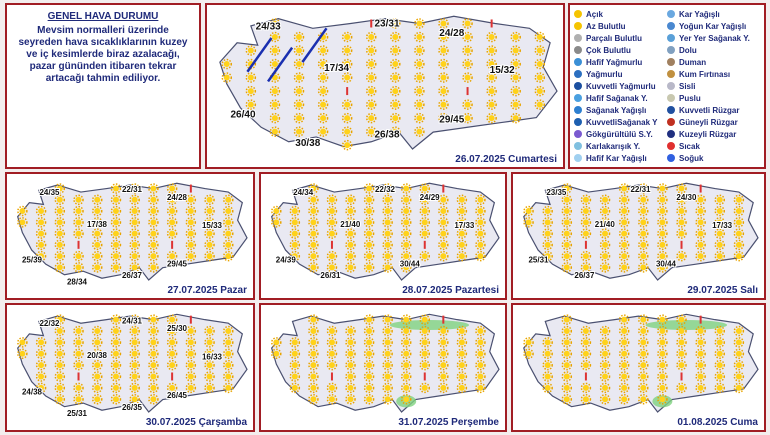 The image size is (770, 435). I want to click on legend-item: Az Bulutlu, so click(620, 26).